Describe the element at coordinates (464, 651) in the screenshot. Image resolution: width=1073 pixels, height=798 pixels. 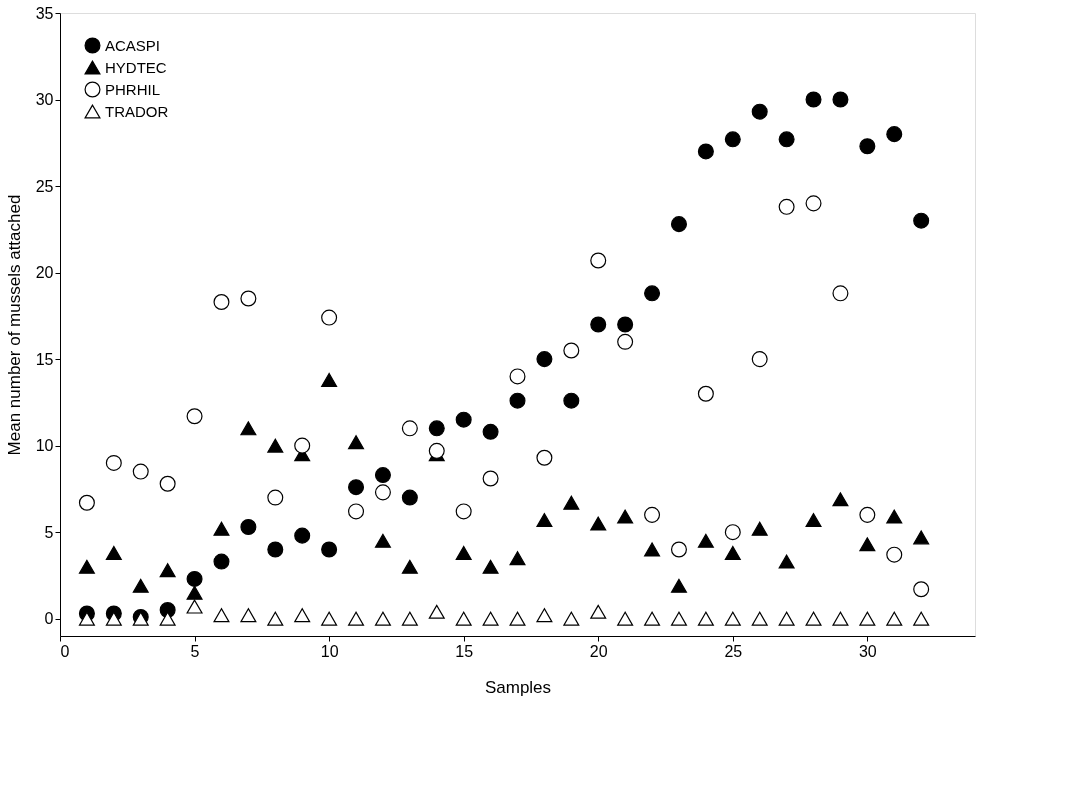
I see `x-tick-label: 15` at that location.